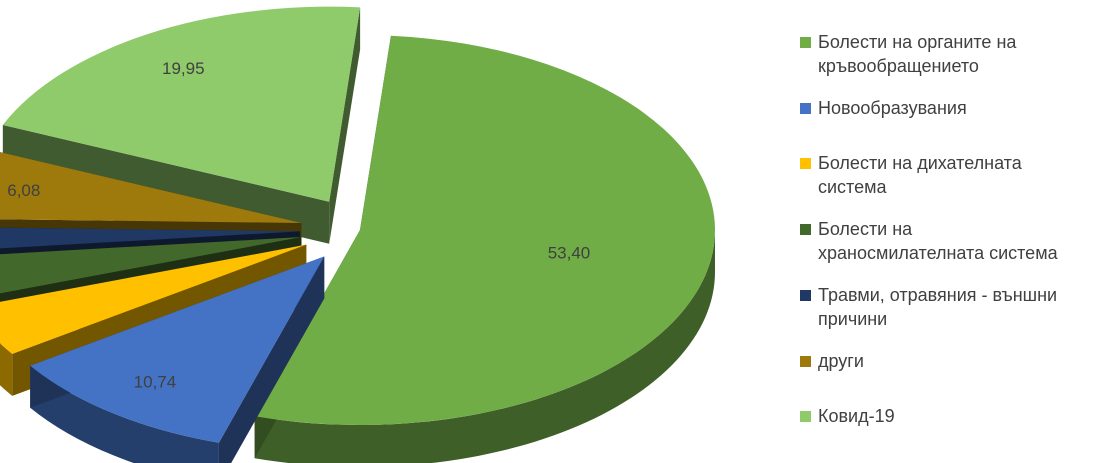 The image size is (1111, 463). What do you see at coordinates (183, 68) in the screenshot?
I see `slice-value-label-7: 19,95` at bounding box center [183, 68].